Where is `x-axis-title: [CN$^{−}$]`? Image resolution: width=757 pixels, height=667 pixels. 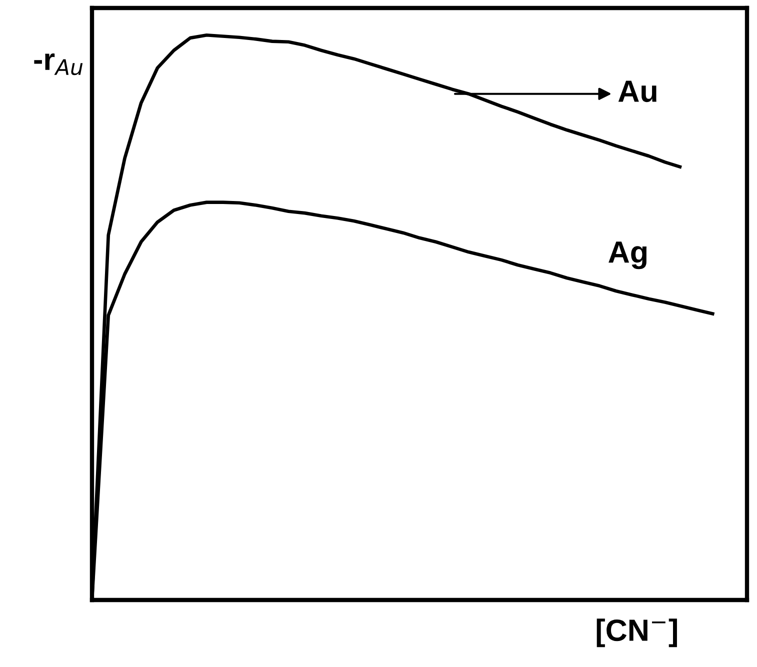 x-axis-title: [CN$^{−}$] is located at coordinates (636, 633).